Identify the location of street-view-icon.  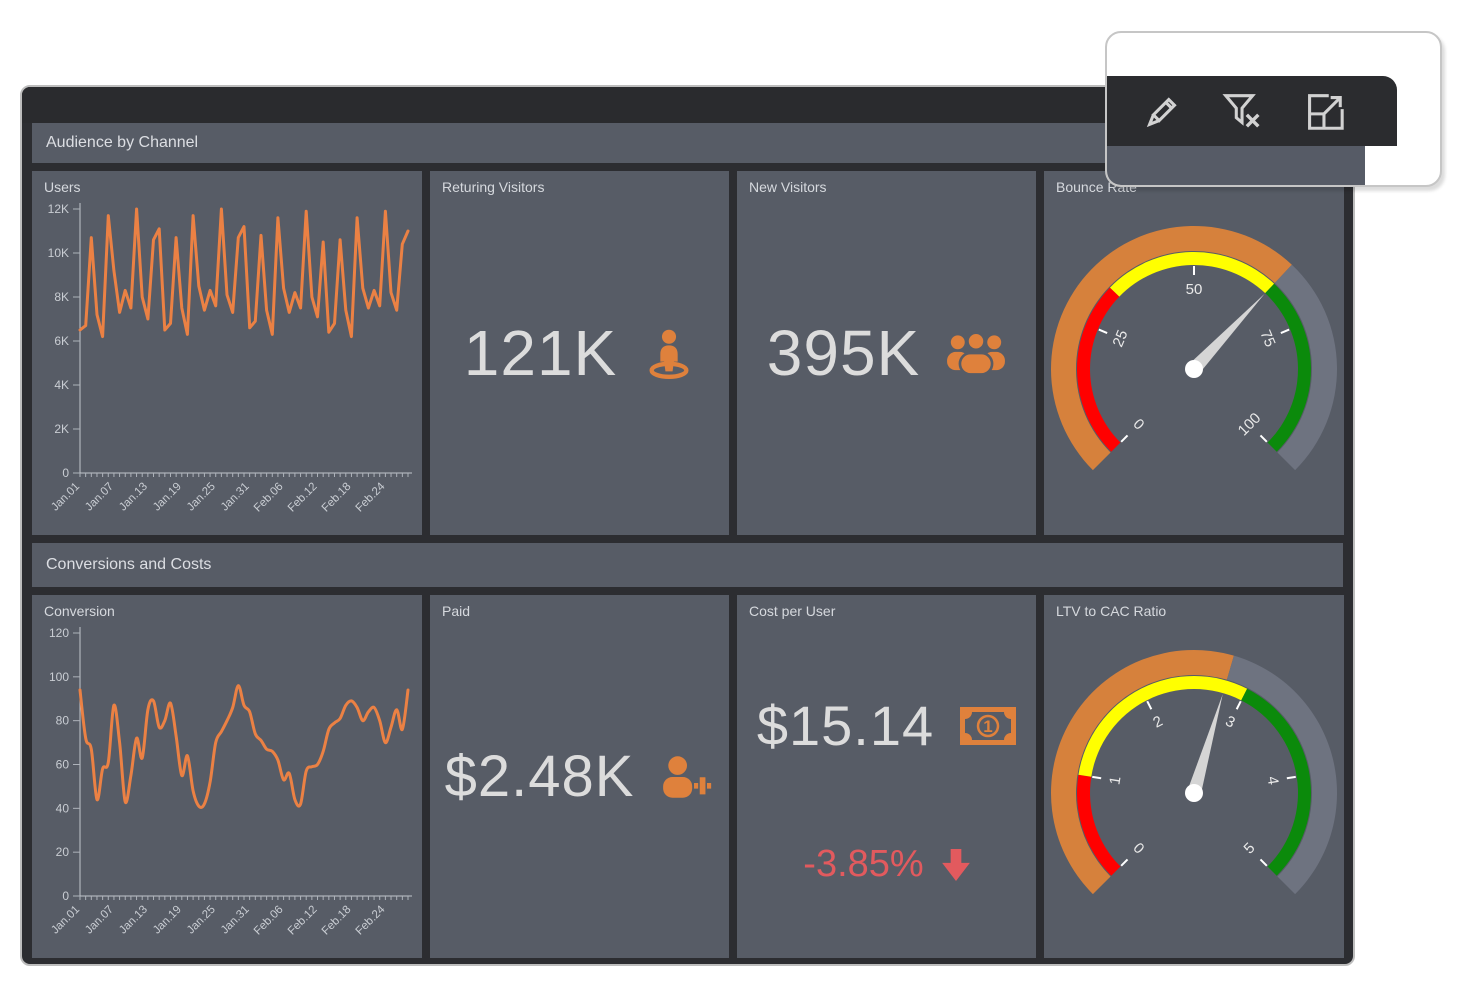
(669, 353).